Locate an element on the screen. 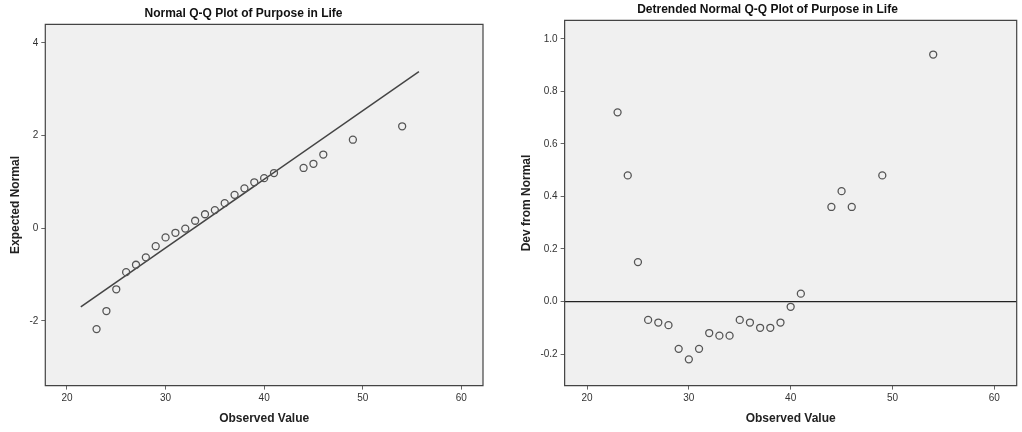 The image size is (1022, 432). y-tick-label: 0.6 is located at coordinates (551, 143).